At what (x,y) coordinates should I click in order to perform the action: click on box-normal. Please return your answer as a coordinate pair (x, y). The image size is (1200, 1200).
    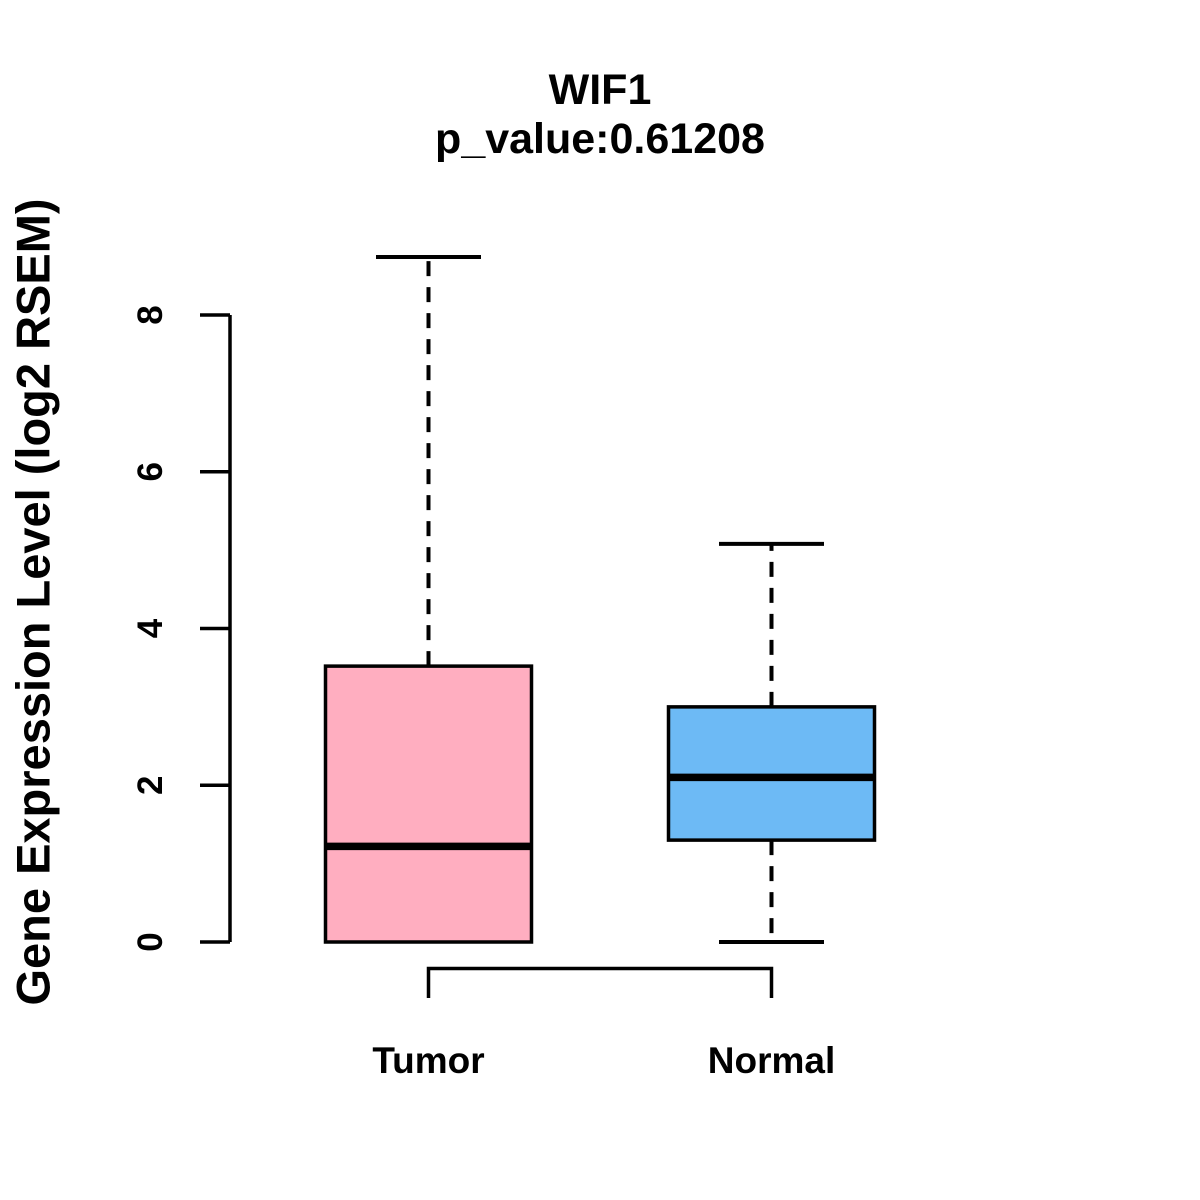
    Looking at the image, I should click on (771, 773).